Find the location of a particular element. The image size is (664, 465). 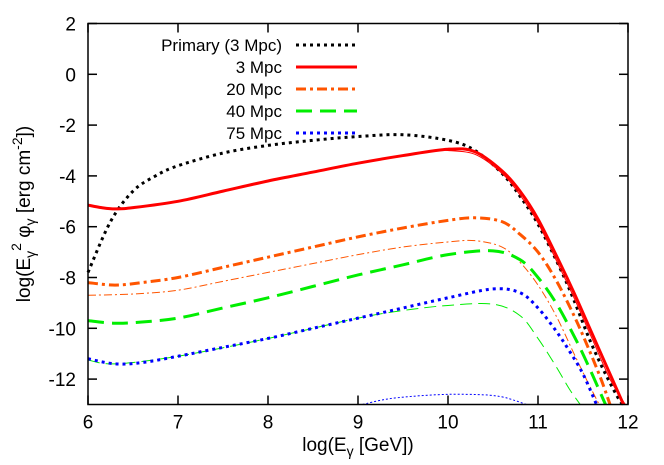

x-tick-label: 11 is located at coordinates (538, 423).